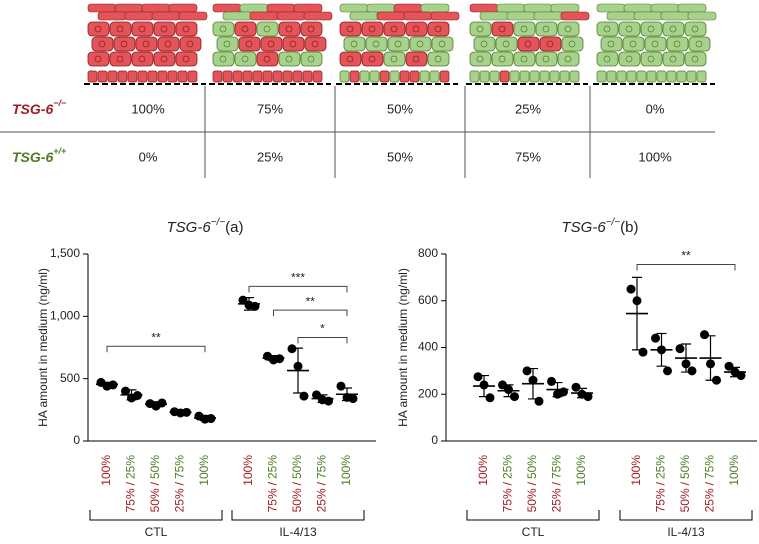 This screenshot has width=759, height=544. What do you see at coordinates (661, 467) in the screenshot?
I see `x-tick-label-part: 25%` at bounding box center [661, 467].